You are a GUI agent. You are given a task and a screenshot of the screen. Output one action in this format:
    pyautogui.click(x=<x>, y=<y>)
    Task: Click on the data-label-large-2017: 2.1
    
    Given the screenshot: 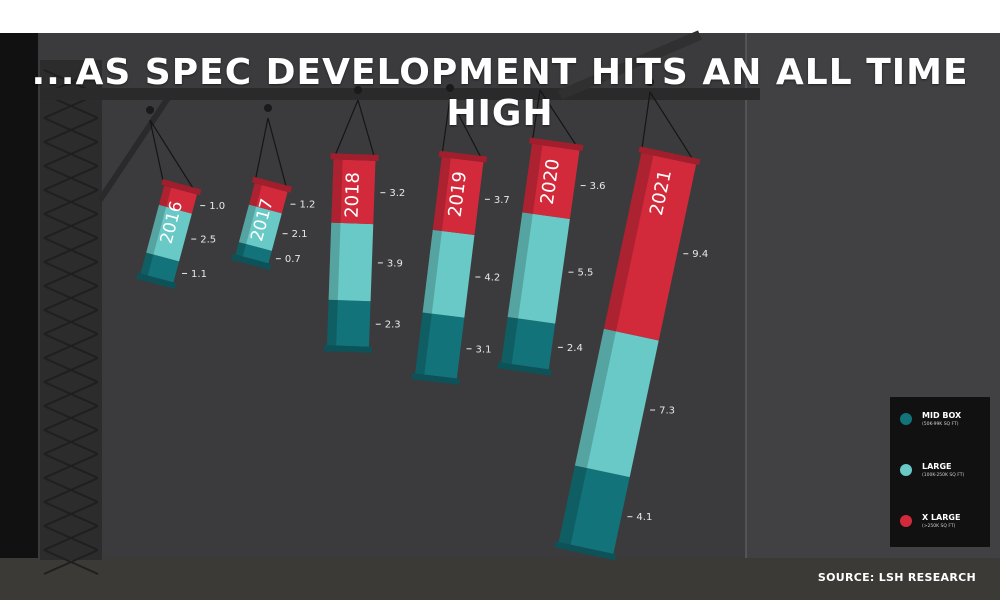 What is the action you would take?
    pyautogui.click(x=300, y=234)
    